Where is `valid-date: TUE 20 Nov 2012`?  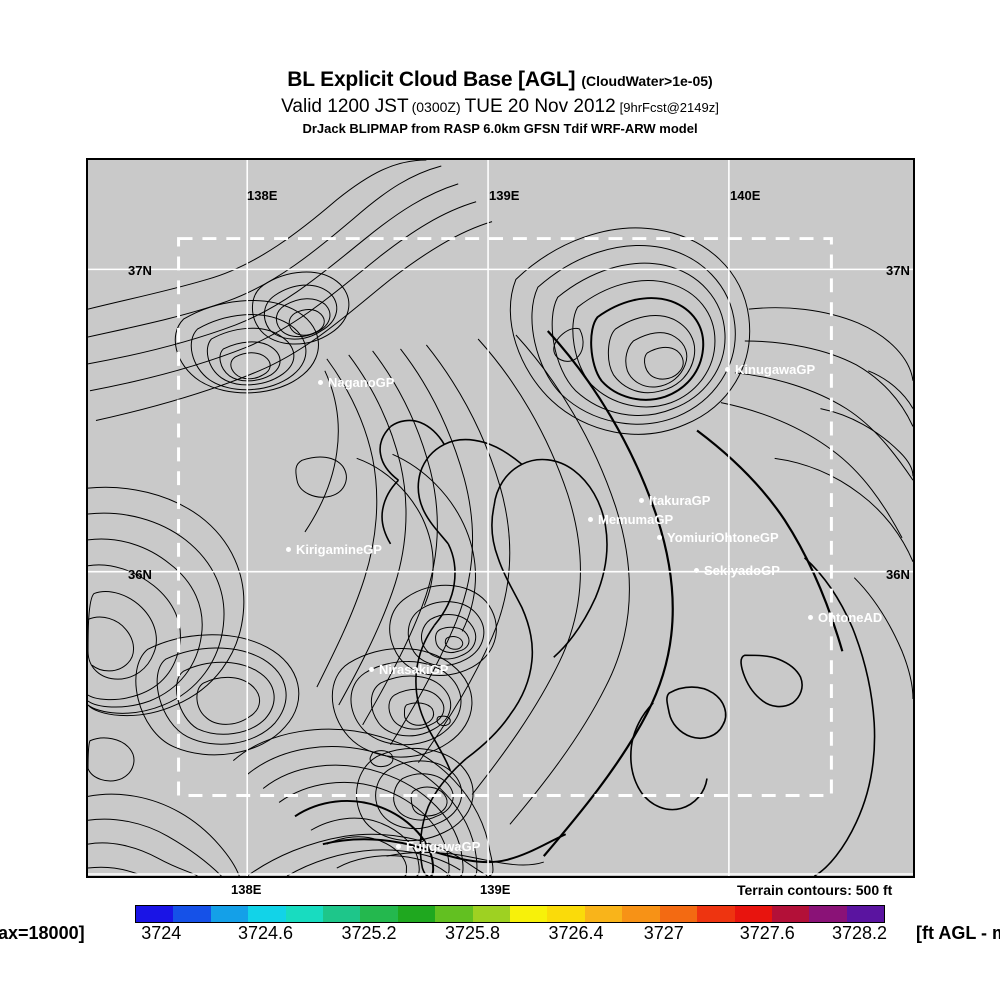
valid-date: TUE 20 Nov 2012 is located at coordinates (540, 106).